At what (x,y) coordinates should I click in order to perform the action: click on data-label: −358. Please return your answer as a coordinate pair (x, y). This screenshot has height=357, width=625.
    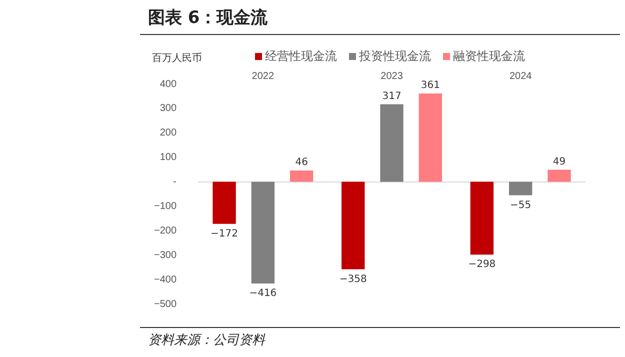
    Looking at the image, I should click on (353, 279).